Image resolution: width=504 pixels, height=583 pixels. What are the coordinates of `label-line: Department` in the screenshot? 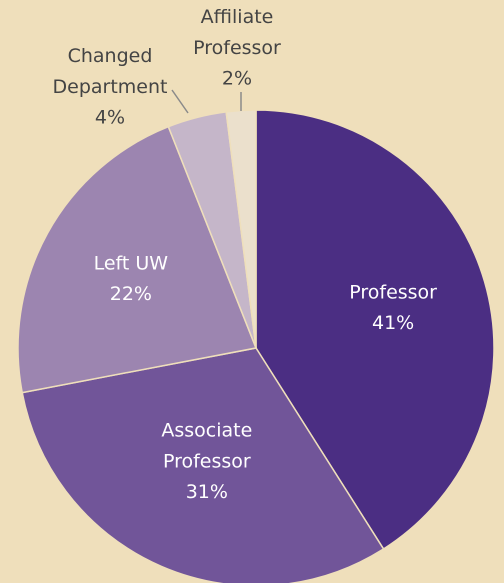 It's located at (110, 87).